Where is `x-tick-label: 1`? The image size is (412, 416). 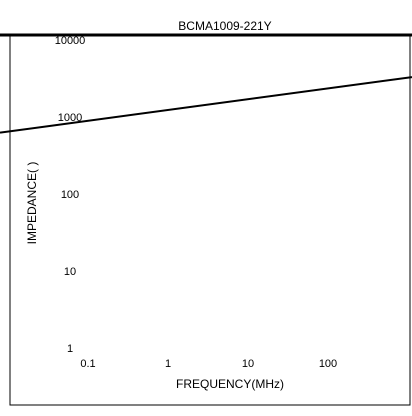
x-tick-label: 1 is located at coordinates (168, 364).